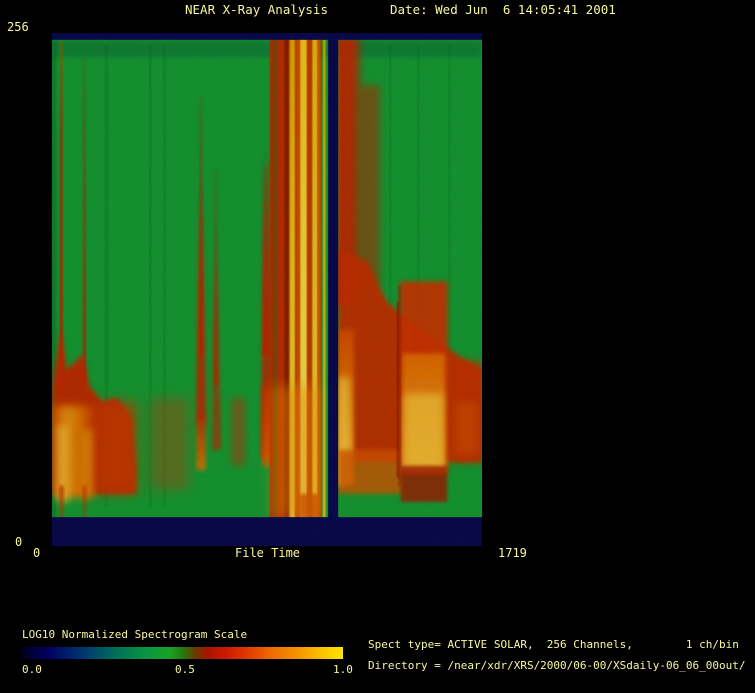 Image resolution: width=755 pixels, height=693 pixels. Describe the element at coordinates (512, 553) in the screenshot. I see `x-axis-max-label: 1719` at that location.